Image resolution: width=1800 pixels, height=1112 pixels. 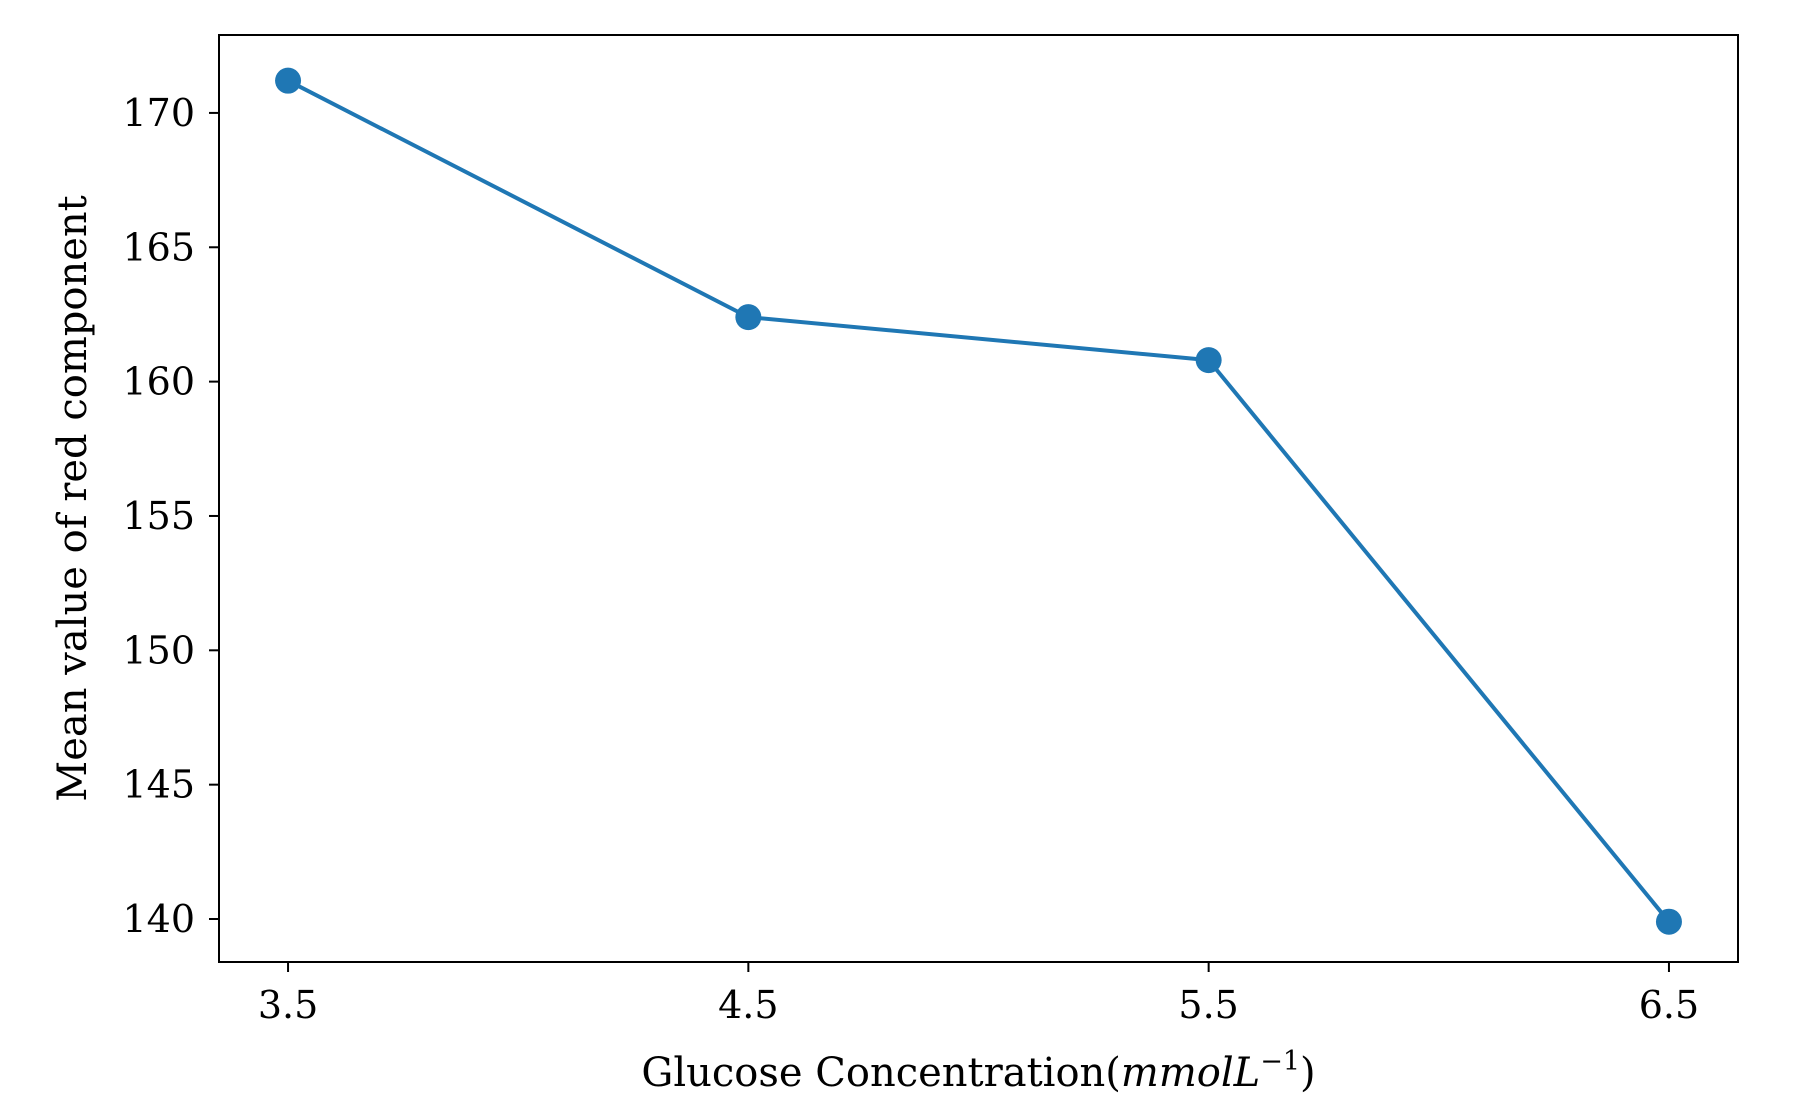 What do you see at coordinates (158, 382) in the screenshot?
I see `y-tick-label: 160` at bounding box center [158, 382].